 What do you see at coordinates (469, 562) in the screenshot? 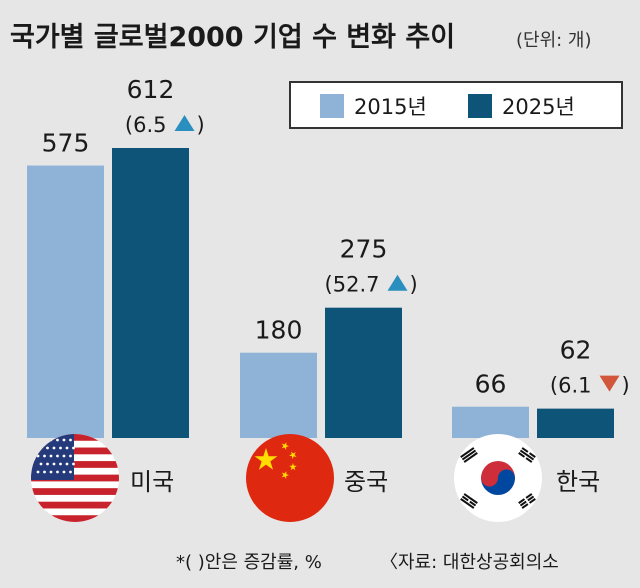
I see `source-note: 〈자료: 대한상공회의소` at bounding box center [469, 562].